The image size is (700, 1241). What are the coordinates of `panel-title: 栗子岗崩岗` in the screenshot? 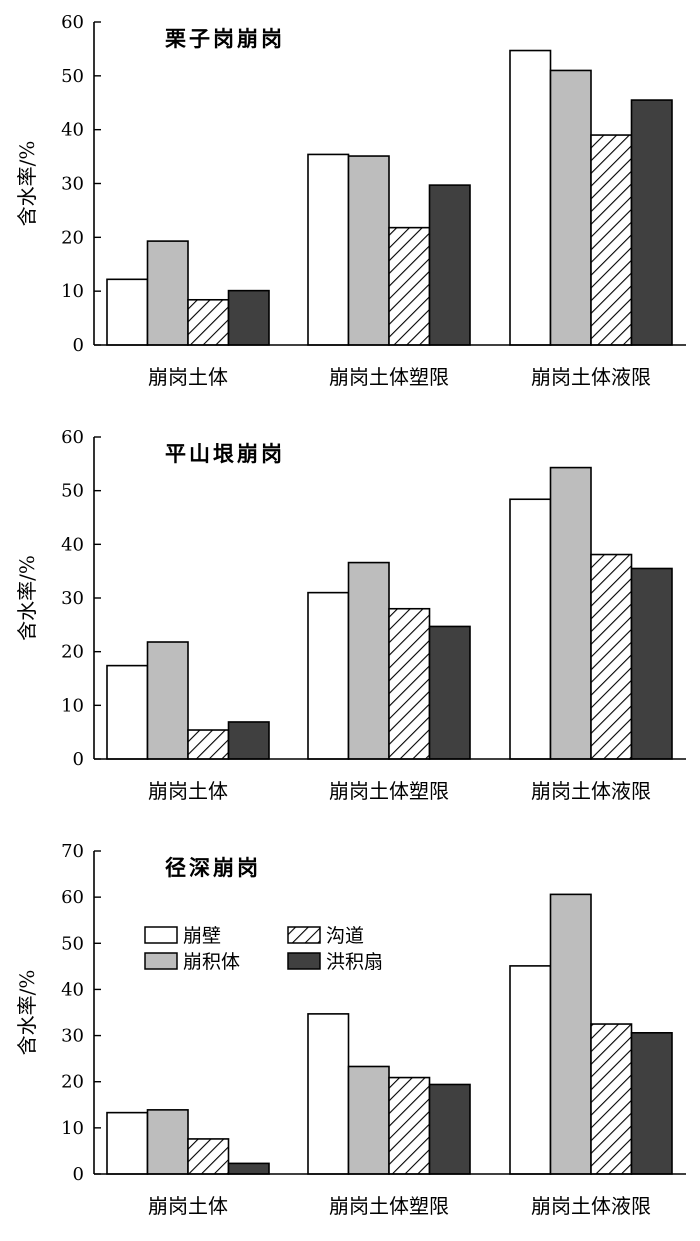 It's located at (225, 38).